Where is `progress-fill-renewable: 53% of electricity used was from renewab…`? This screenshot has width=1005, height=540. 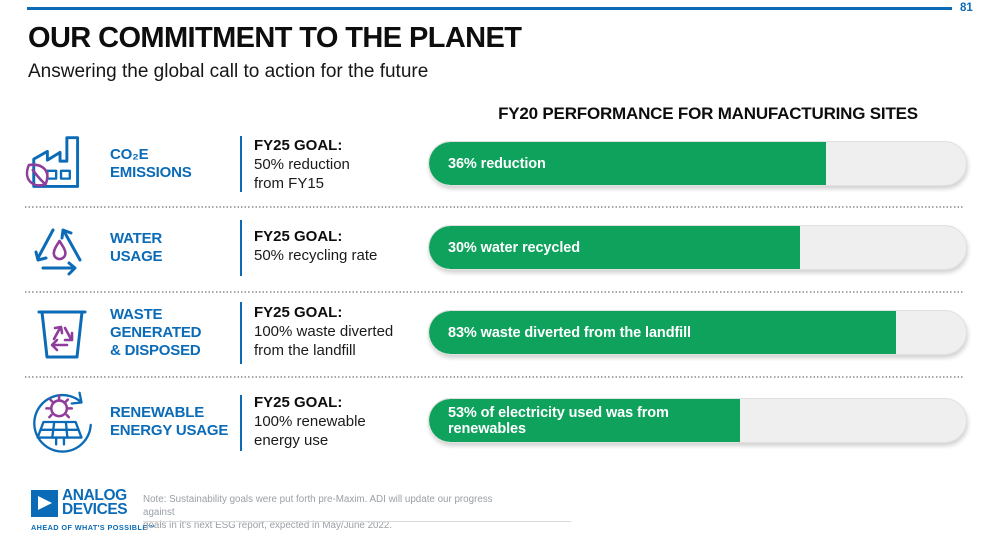
progress-fill-renewable: 53% of electricity used was from renewab… is located at coordinates (585, 420).